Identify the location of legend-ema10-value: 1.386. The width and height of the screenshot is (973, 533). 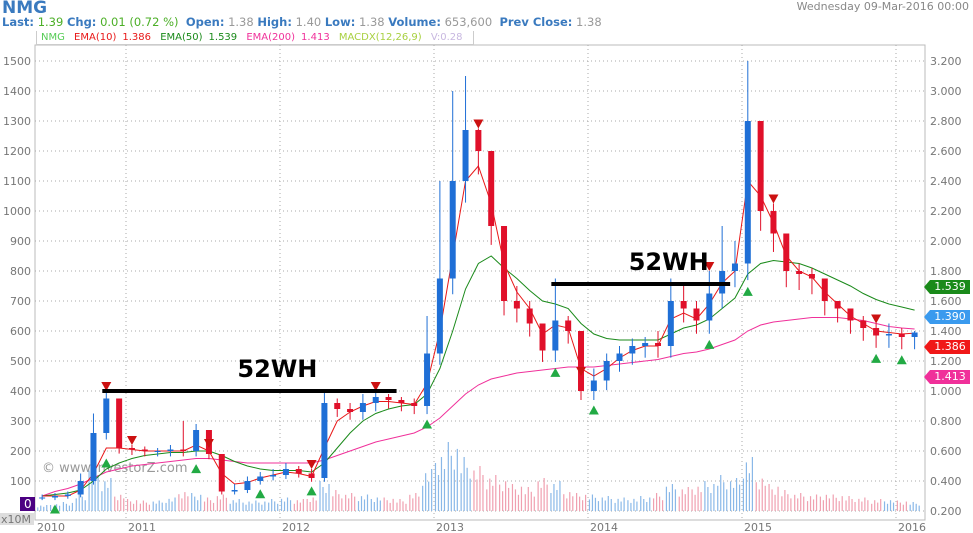
(137, 37).